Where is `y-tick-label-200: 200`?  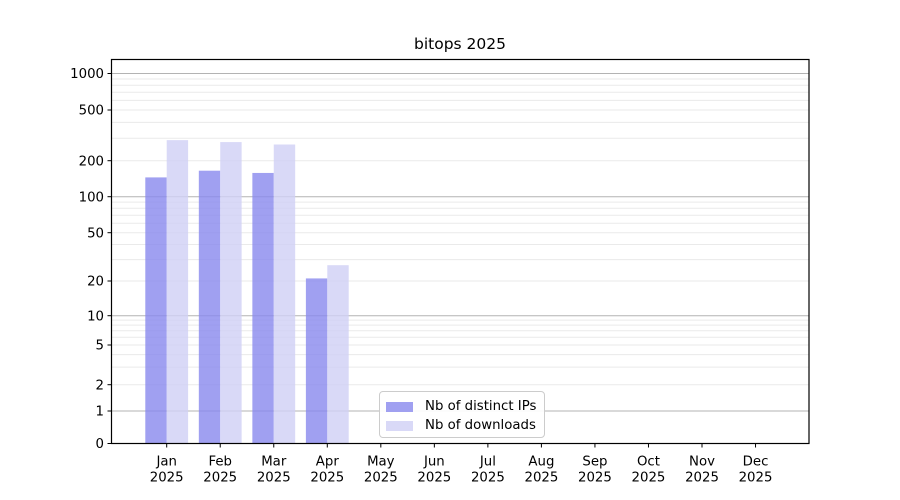
y-tick-label-200: 200 is located at coordinates (91, 161).